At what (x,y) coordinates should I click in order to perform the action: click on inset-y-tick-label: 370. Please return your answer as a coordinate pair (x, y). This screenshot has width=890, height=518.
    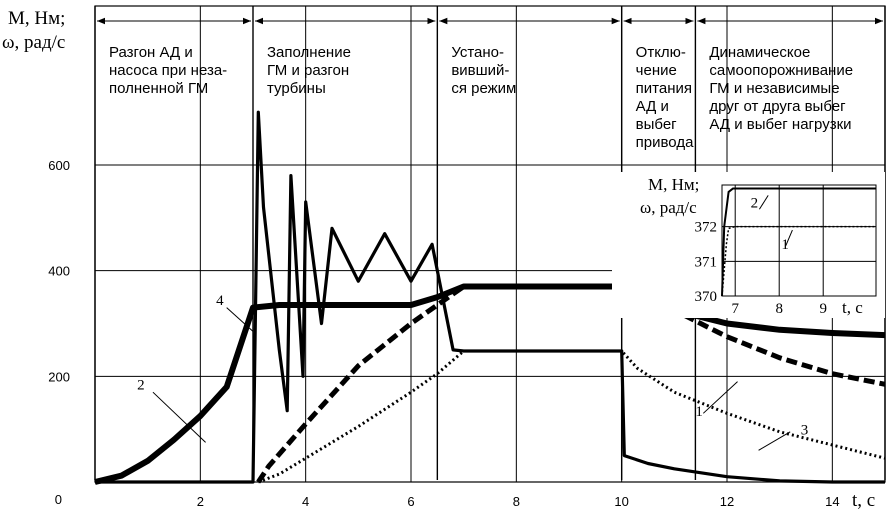
    Looking at the image, I should click on (706, 297).